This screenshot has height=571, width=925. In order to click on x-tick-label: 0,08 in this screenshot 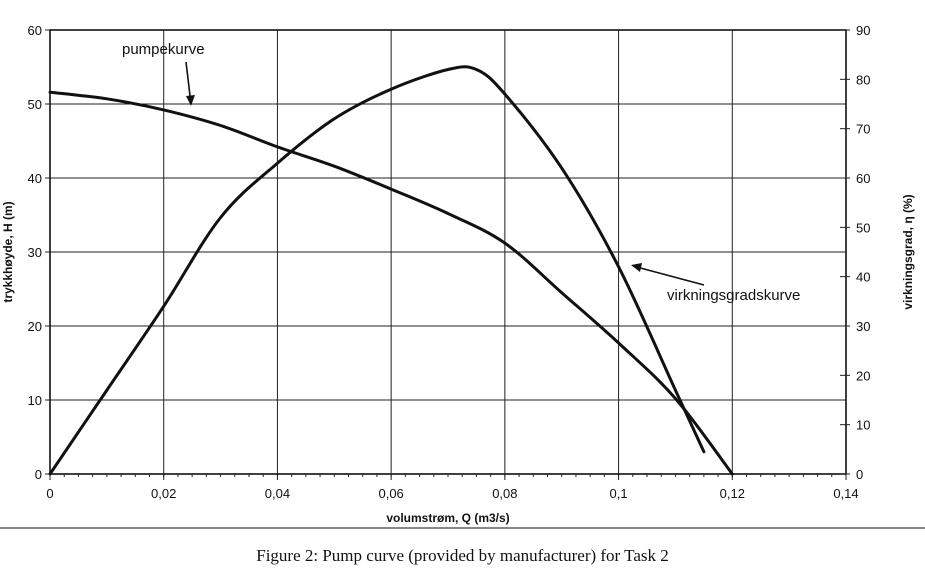, I will do `click(504, 493)`.